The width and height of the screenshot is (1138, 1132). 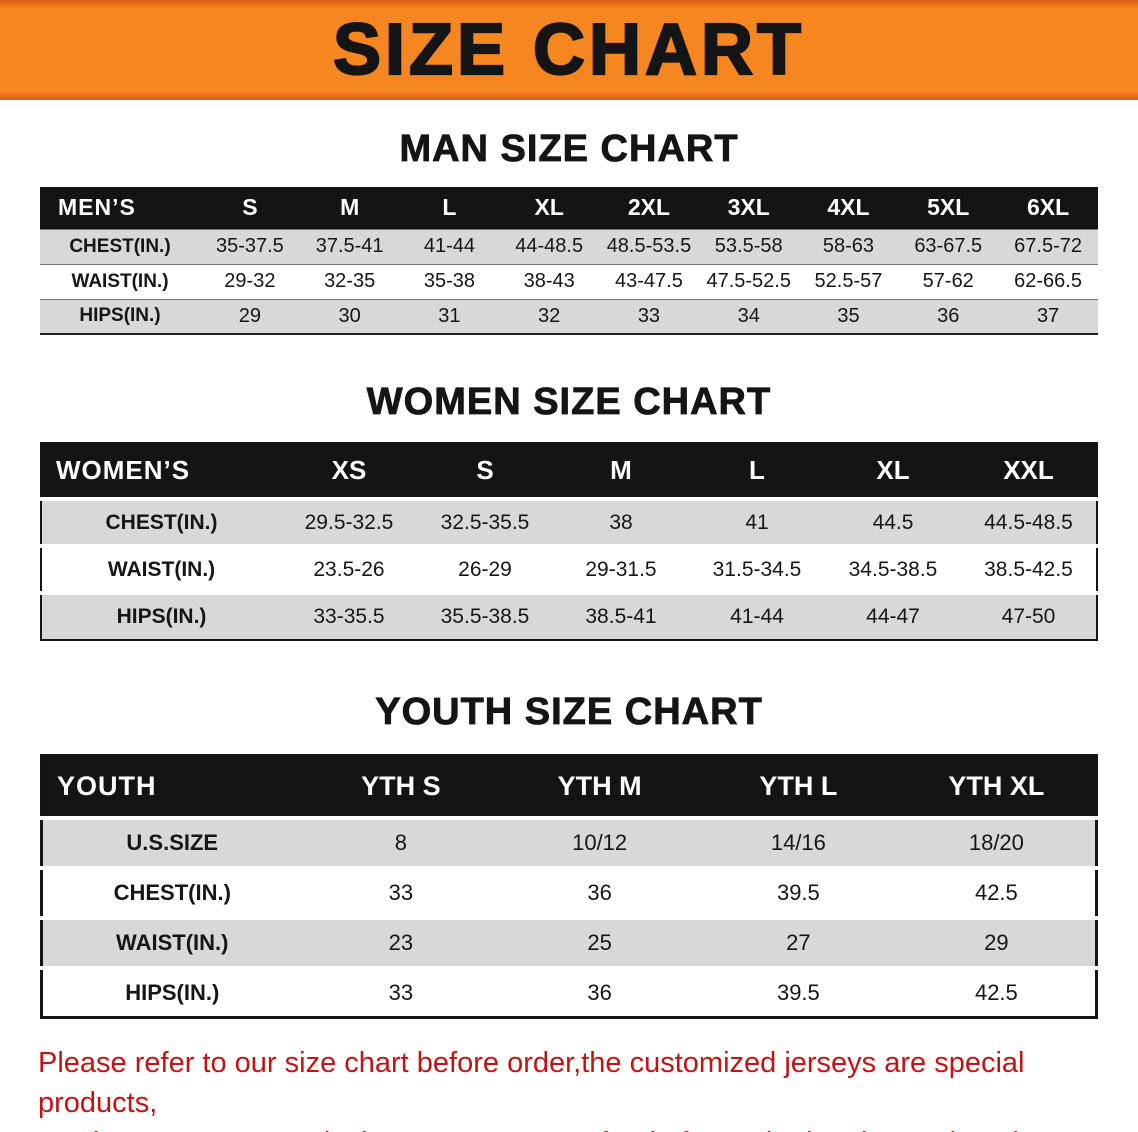 I want to click on size-cell: 35.5-38.5, so click(x=485, y=615).